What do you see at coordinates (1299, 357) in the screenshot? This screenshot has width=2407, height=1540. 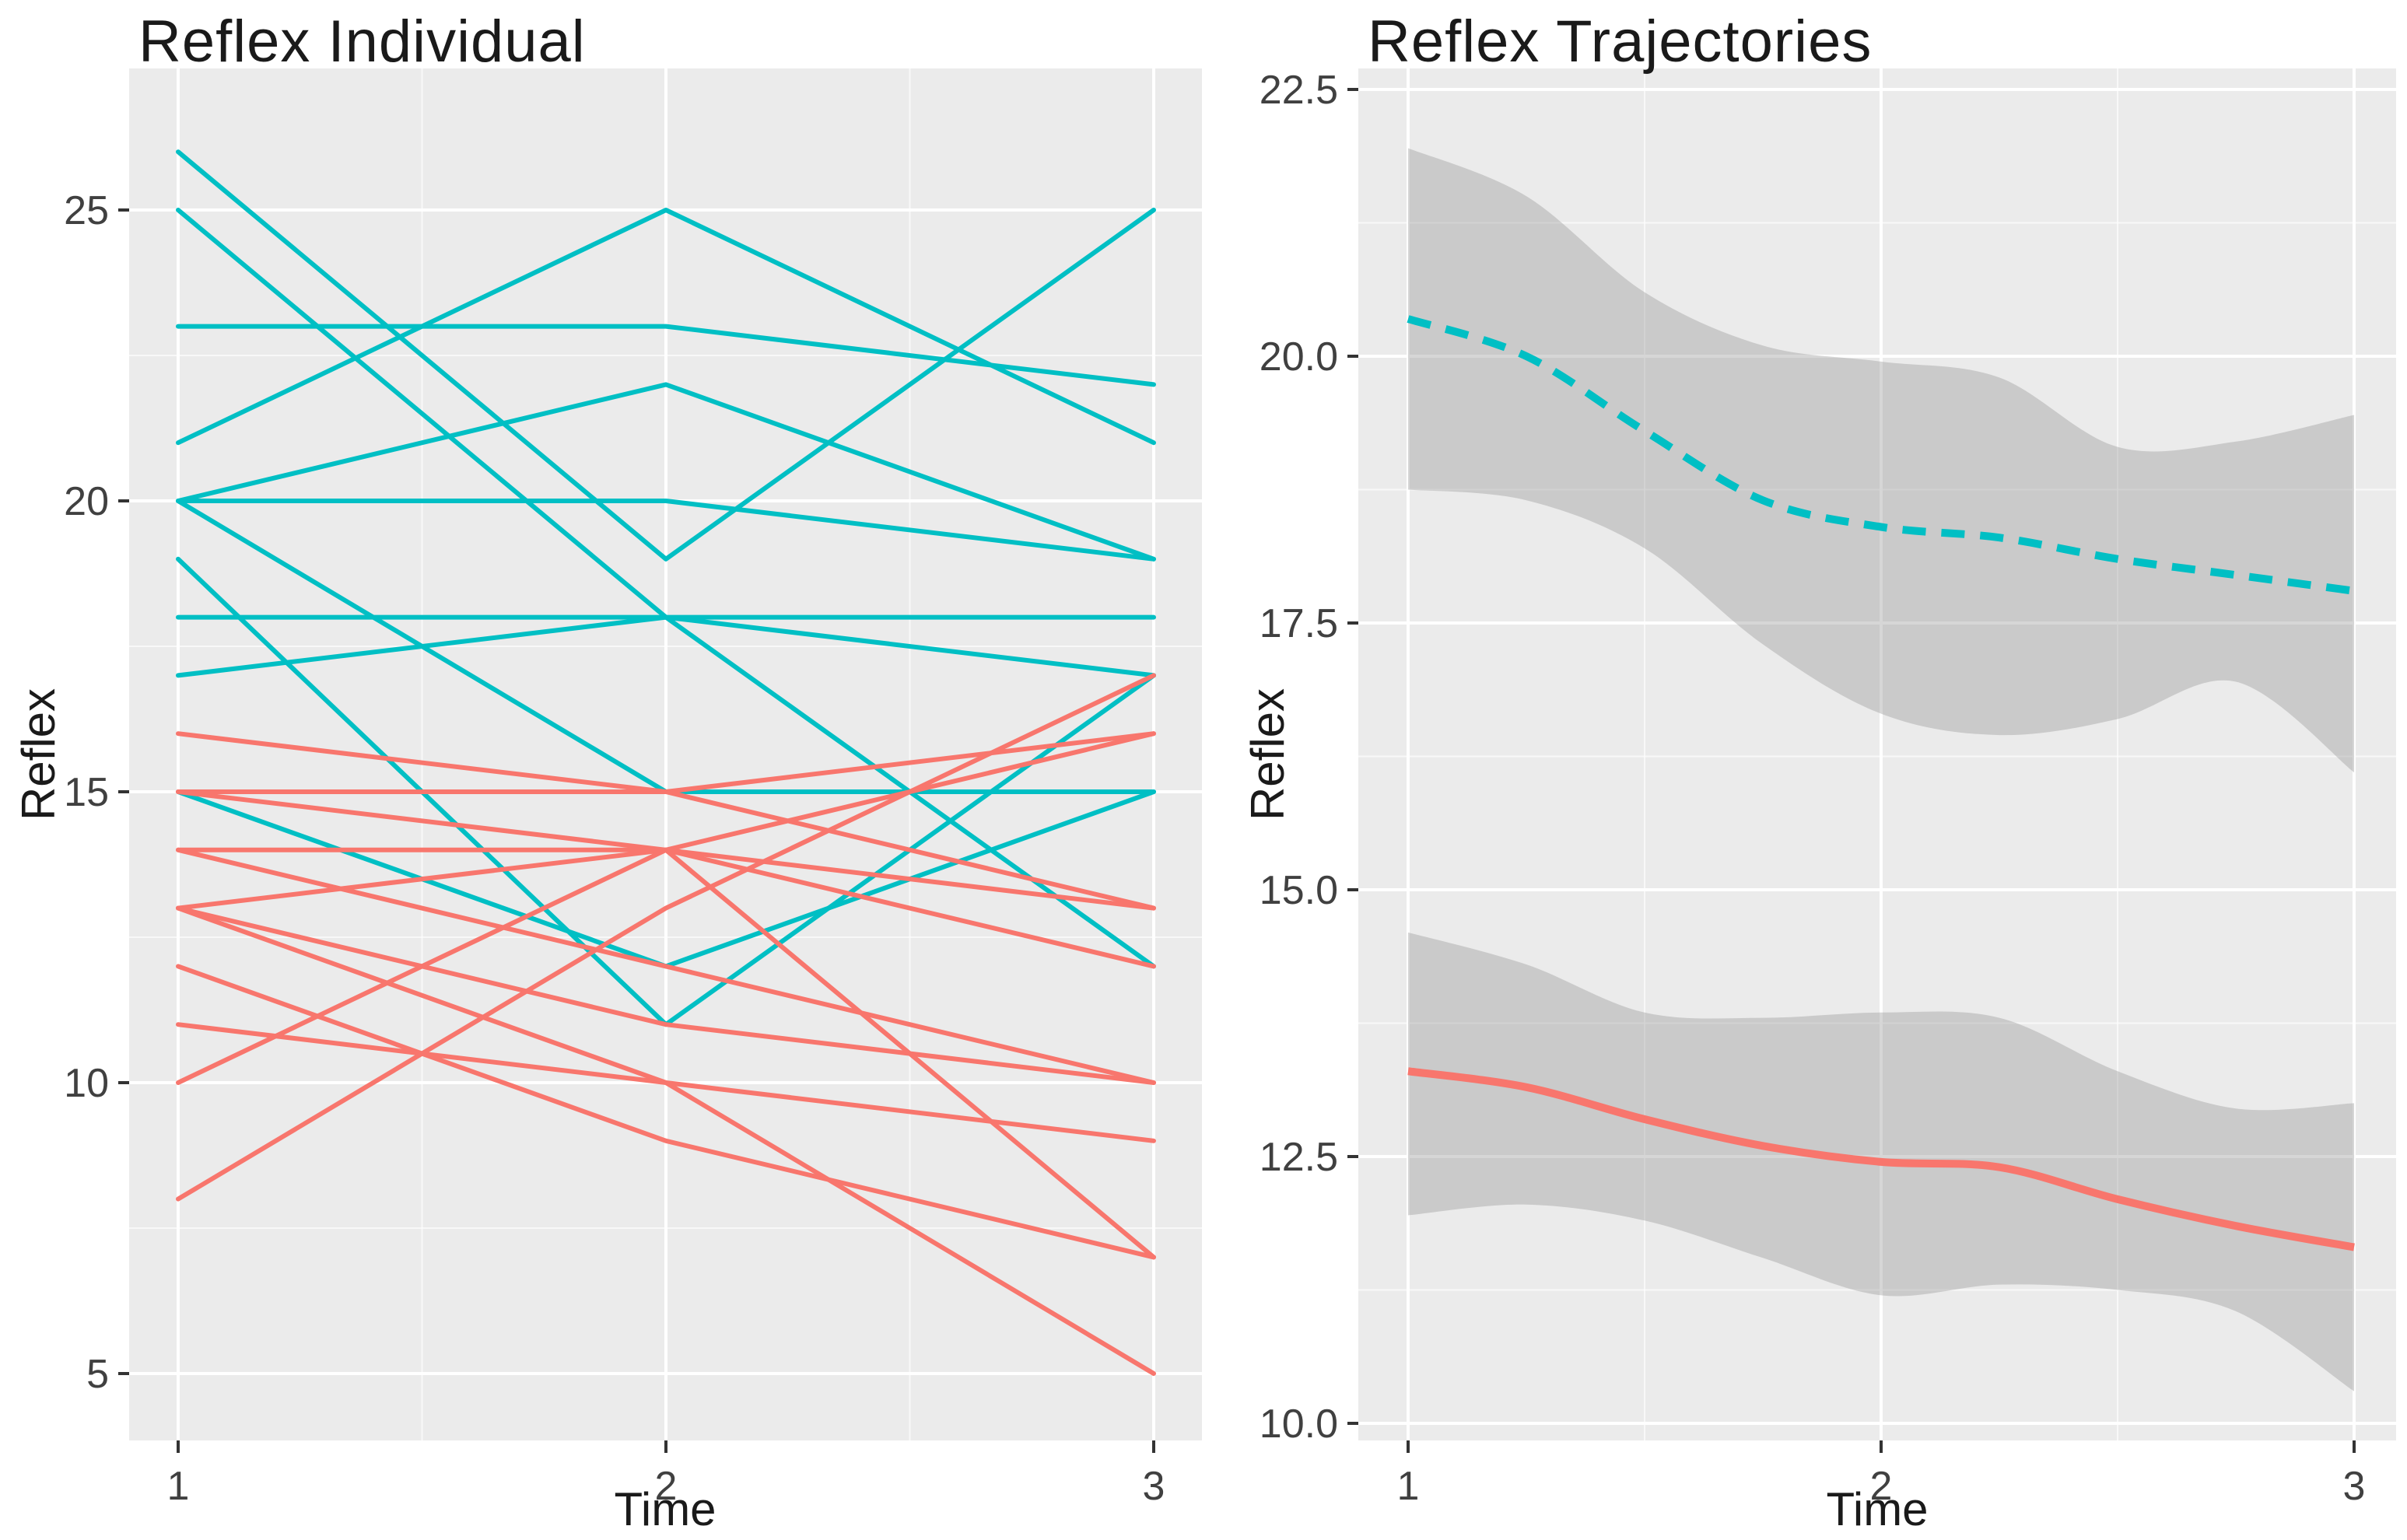 I see `y-tick-label: 20.0` at bounding box center [1299, 357].